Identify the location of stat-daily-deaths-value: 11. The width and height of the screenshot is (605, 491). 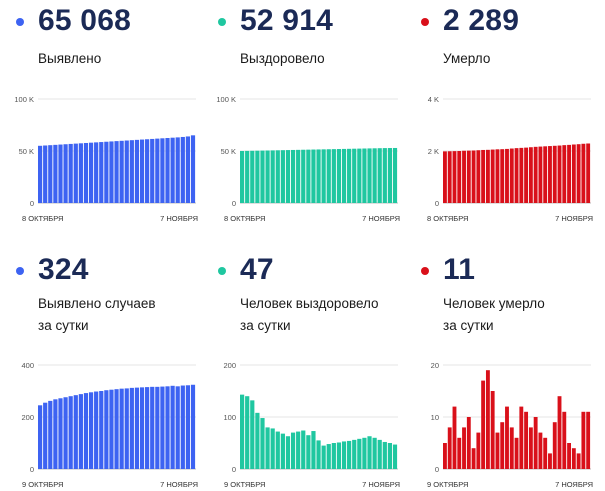
(459, 269).